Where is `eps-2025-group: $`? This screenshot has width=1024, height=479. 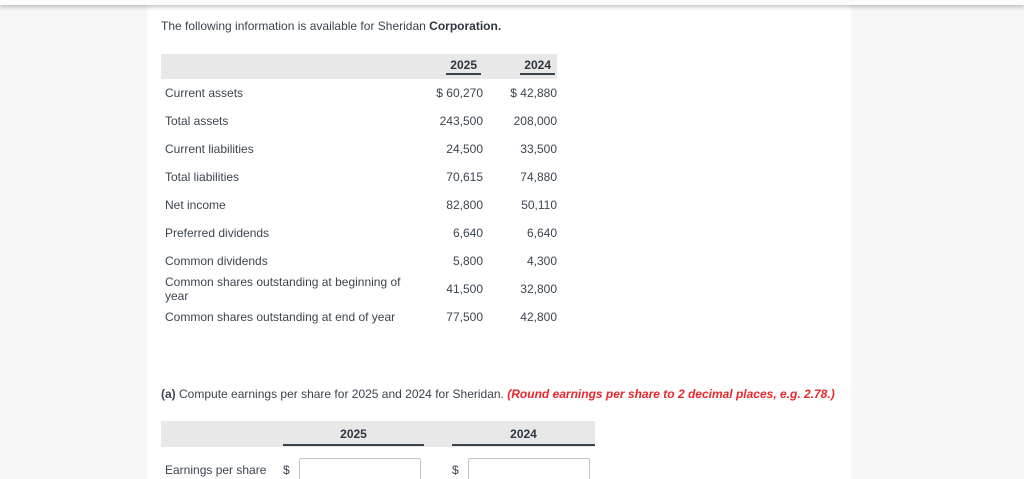
eps-2025-group: $ is located at coordinates (353, 468).